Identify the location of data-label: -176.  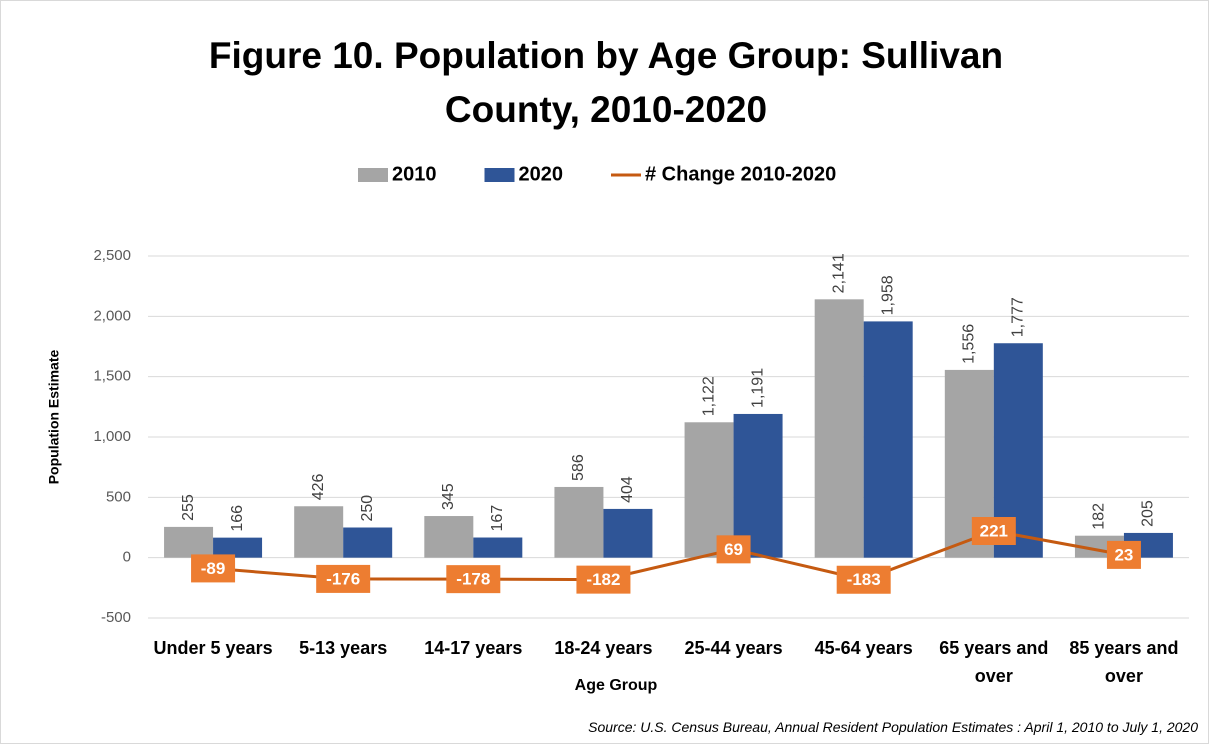
(343, 578).